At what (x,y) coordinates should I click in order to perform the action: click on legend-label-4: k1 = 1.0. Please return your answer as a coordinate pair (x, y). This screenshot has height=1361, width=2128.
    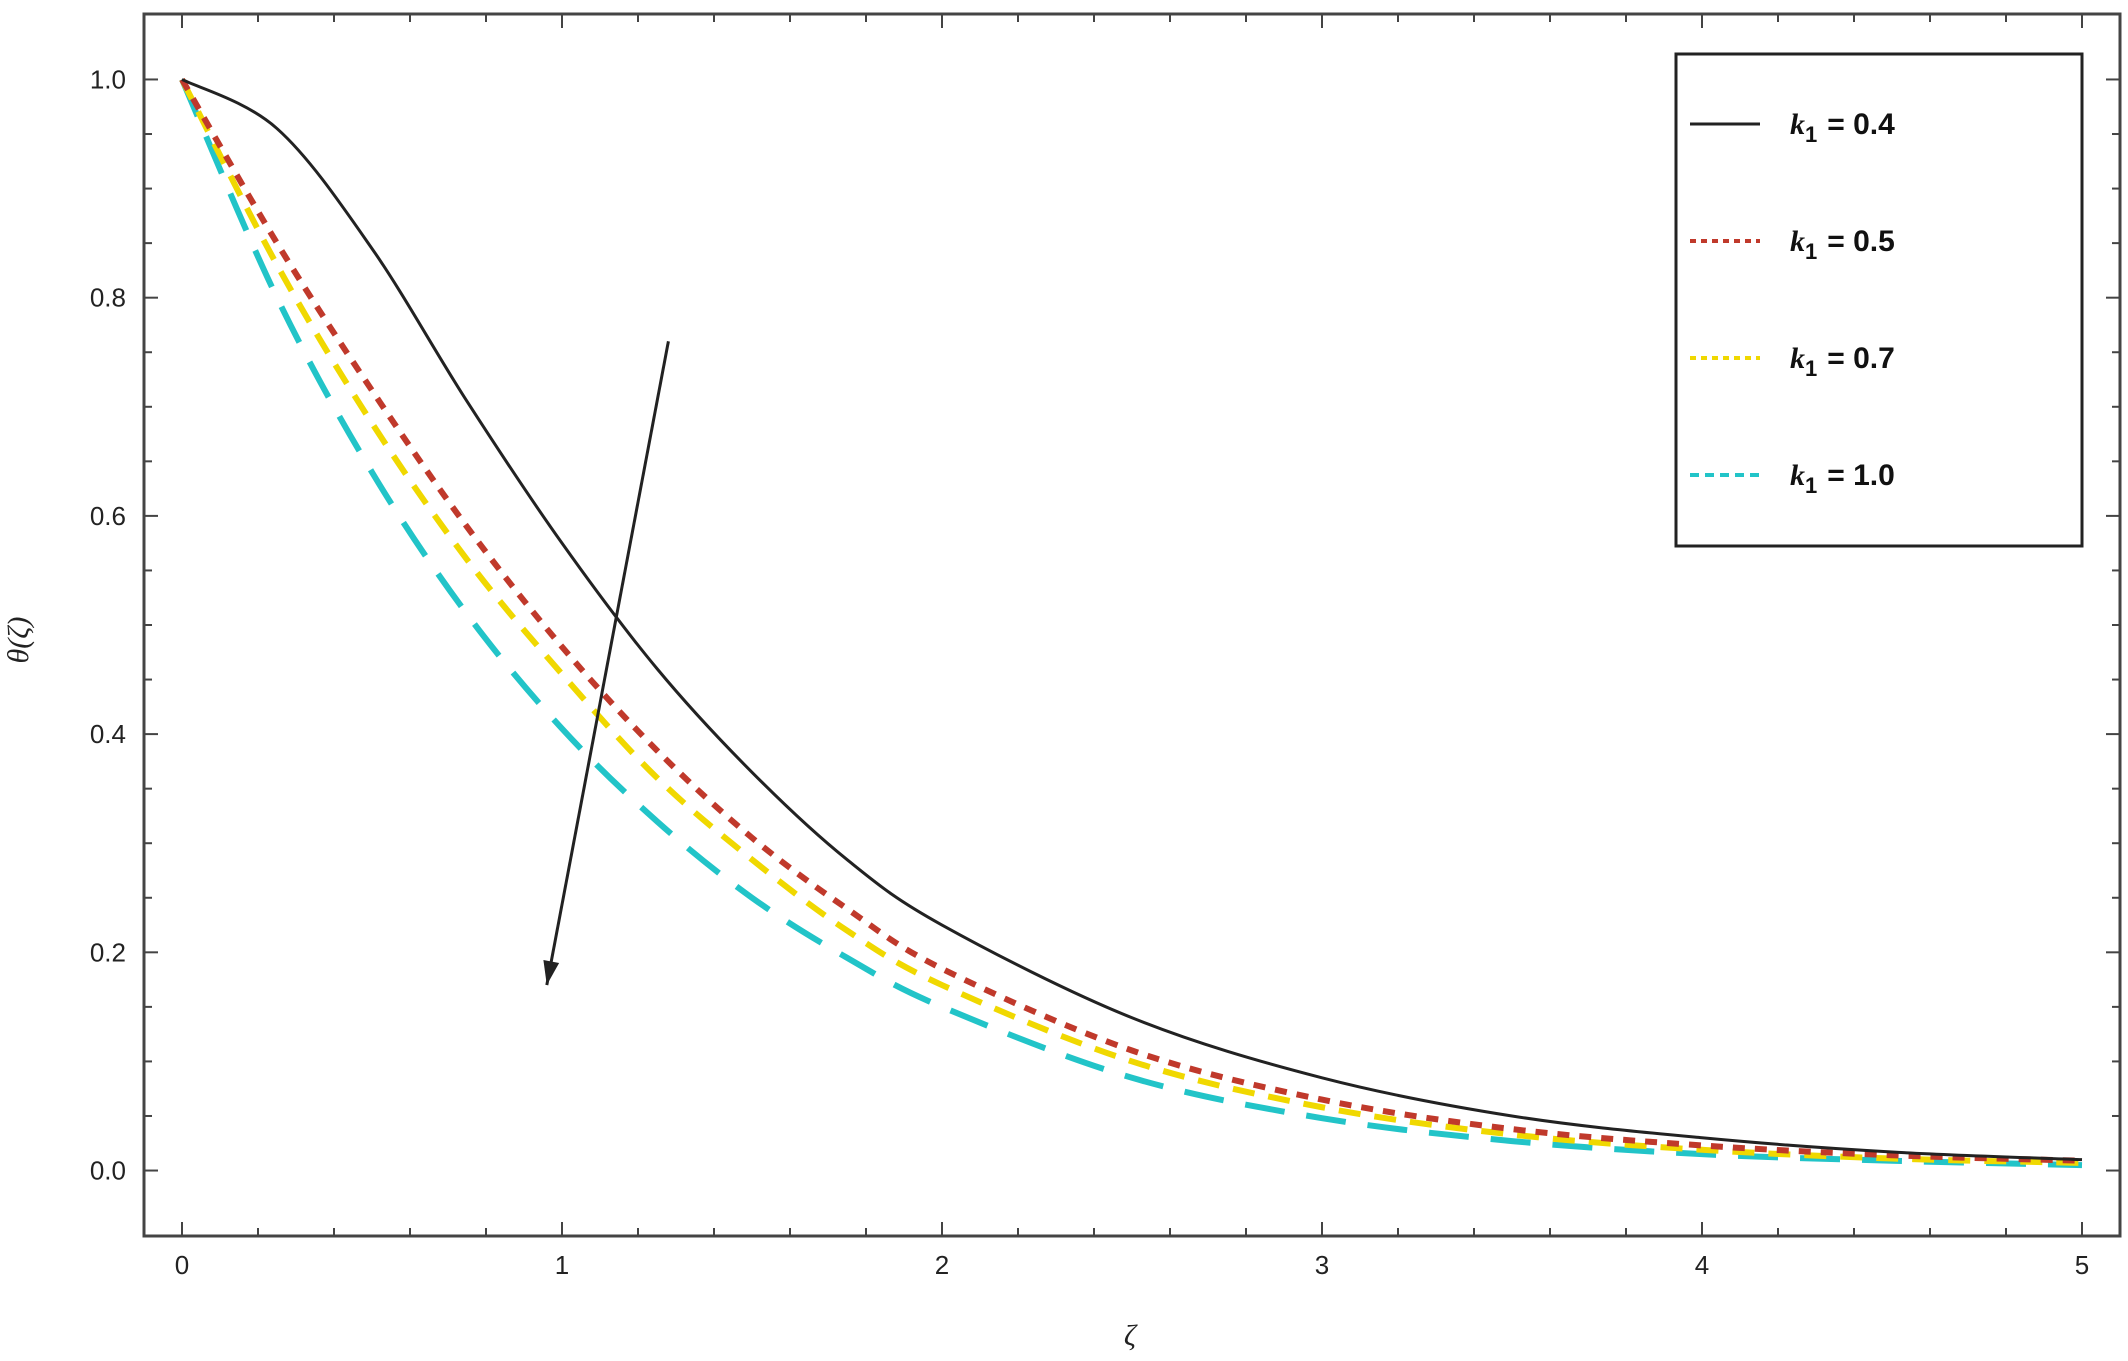
    Looking at the image, I should click on (1842, 478).